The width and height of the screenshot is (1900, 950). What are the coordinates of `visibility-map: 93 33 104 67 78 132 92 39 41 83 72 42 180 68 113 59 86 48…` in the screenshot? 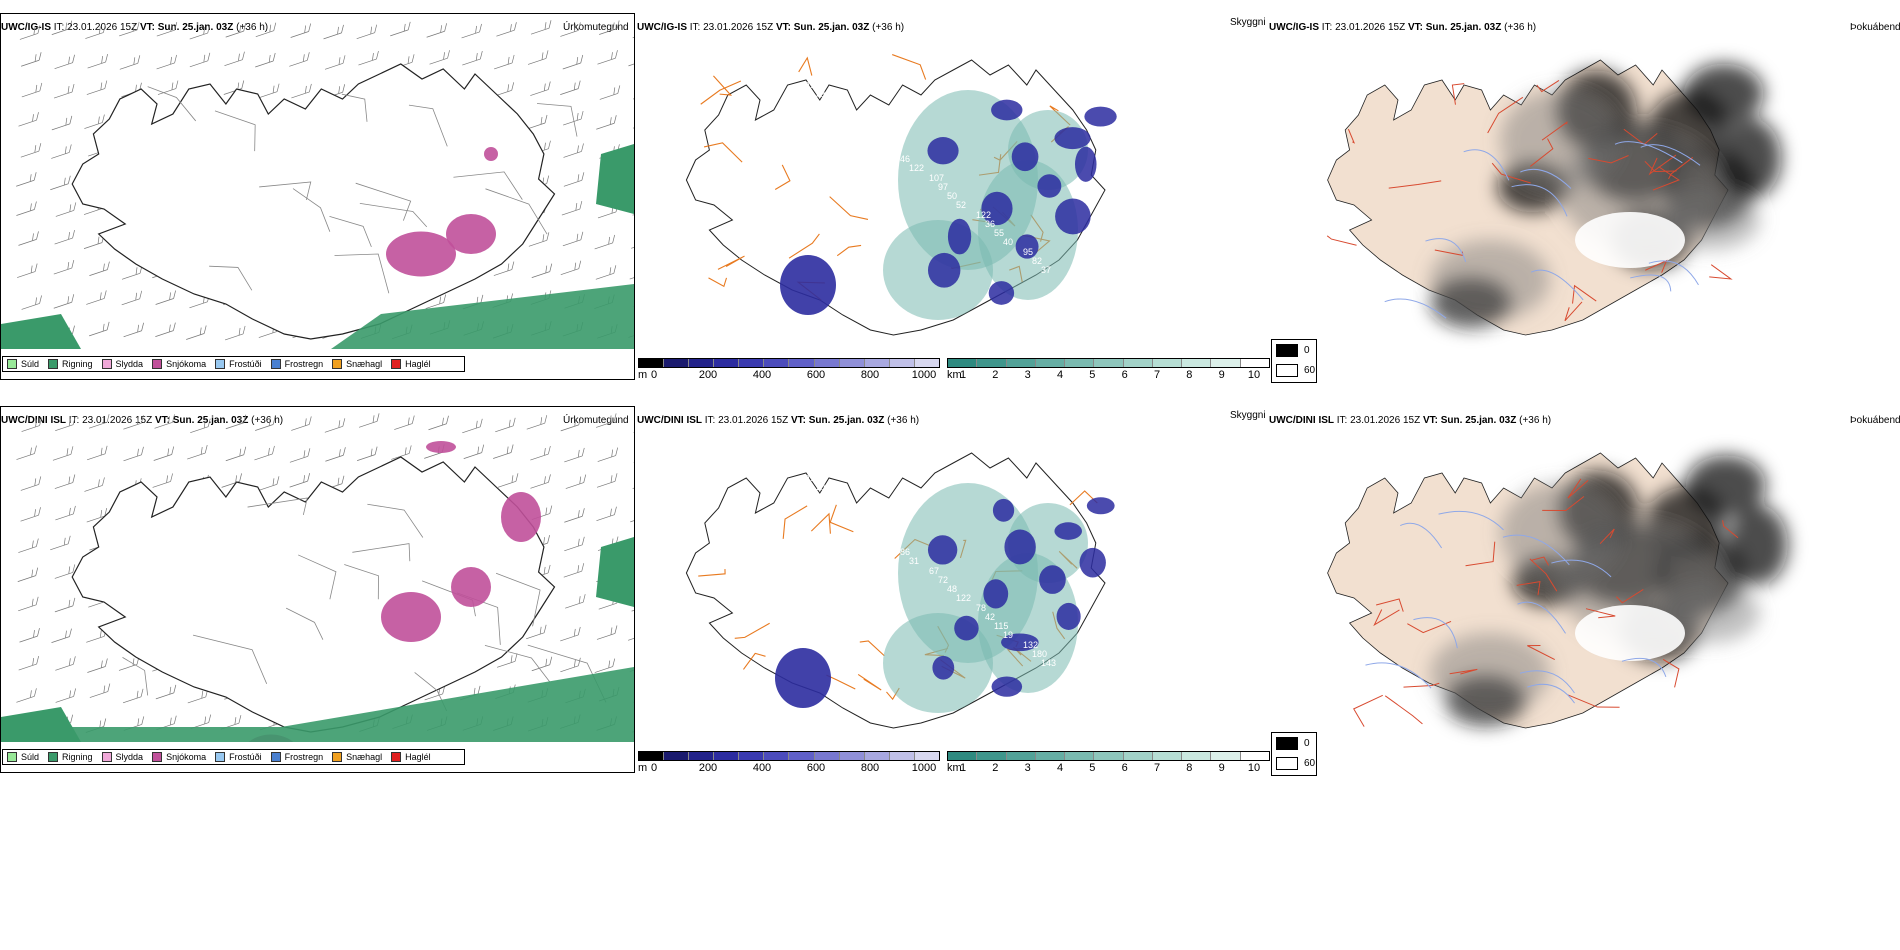 It's located at (900, 590).